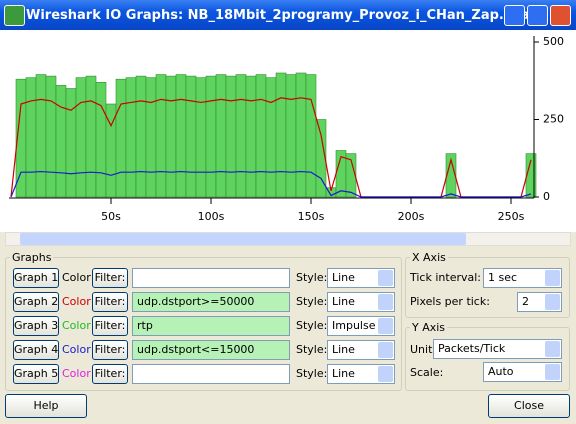  What do you see at coordinates (46, 406) in the screenshot?
I see `help-button: Help` at bounding box center [46, 406].